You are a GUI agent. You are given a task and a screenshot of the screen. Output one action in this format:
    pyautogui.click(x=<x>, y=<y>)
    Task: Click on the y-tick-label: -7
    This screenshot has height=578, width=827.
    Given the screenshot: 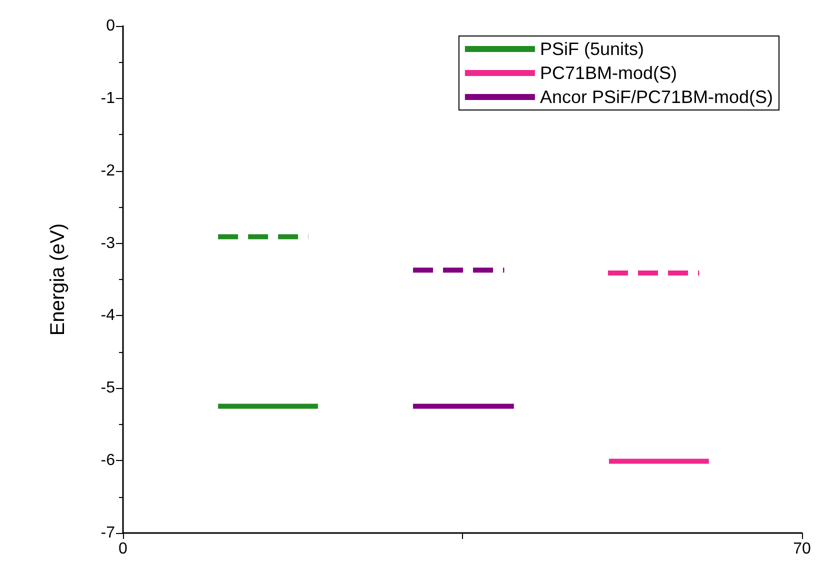 What is the action you would take?
    pyautogui.click(x=108, y=533)
    